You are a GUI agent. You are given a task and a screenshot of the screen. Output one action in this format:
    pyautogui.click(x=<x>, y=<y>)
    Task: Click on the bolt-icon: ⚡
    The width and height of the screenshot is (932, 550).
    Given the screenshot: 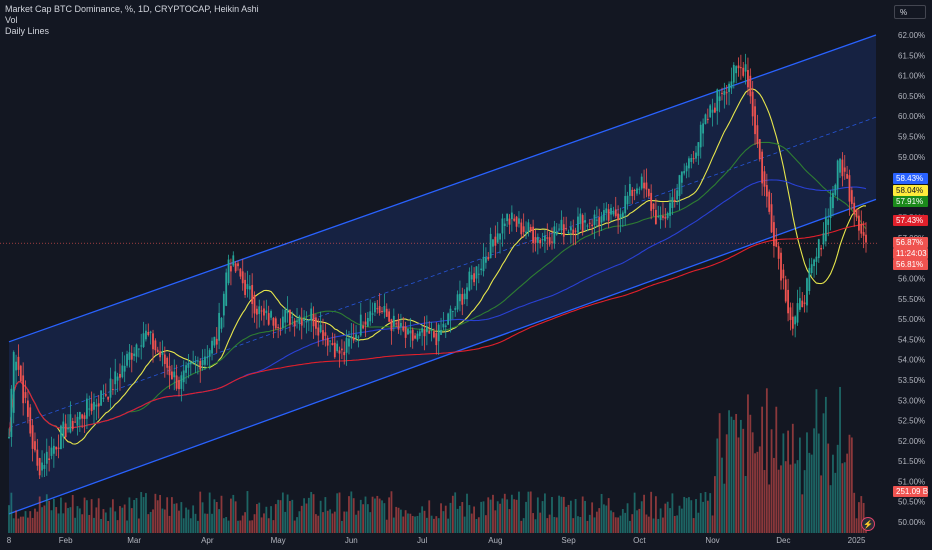 What is the action you would take?
    pyautogui.click(x=868, y=524)
    